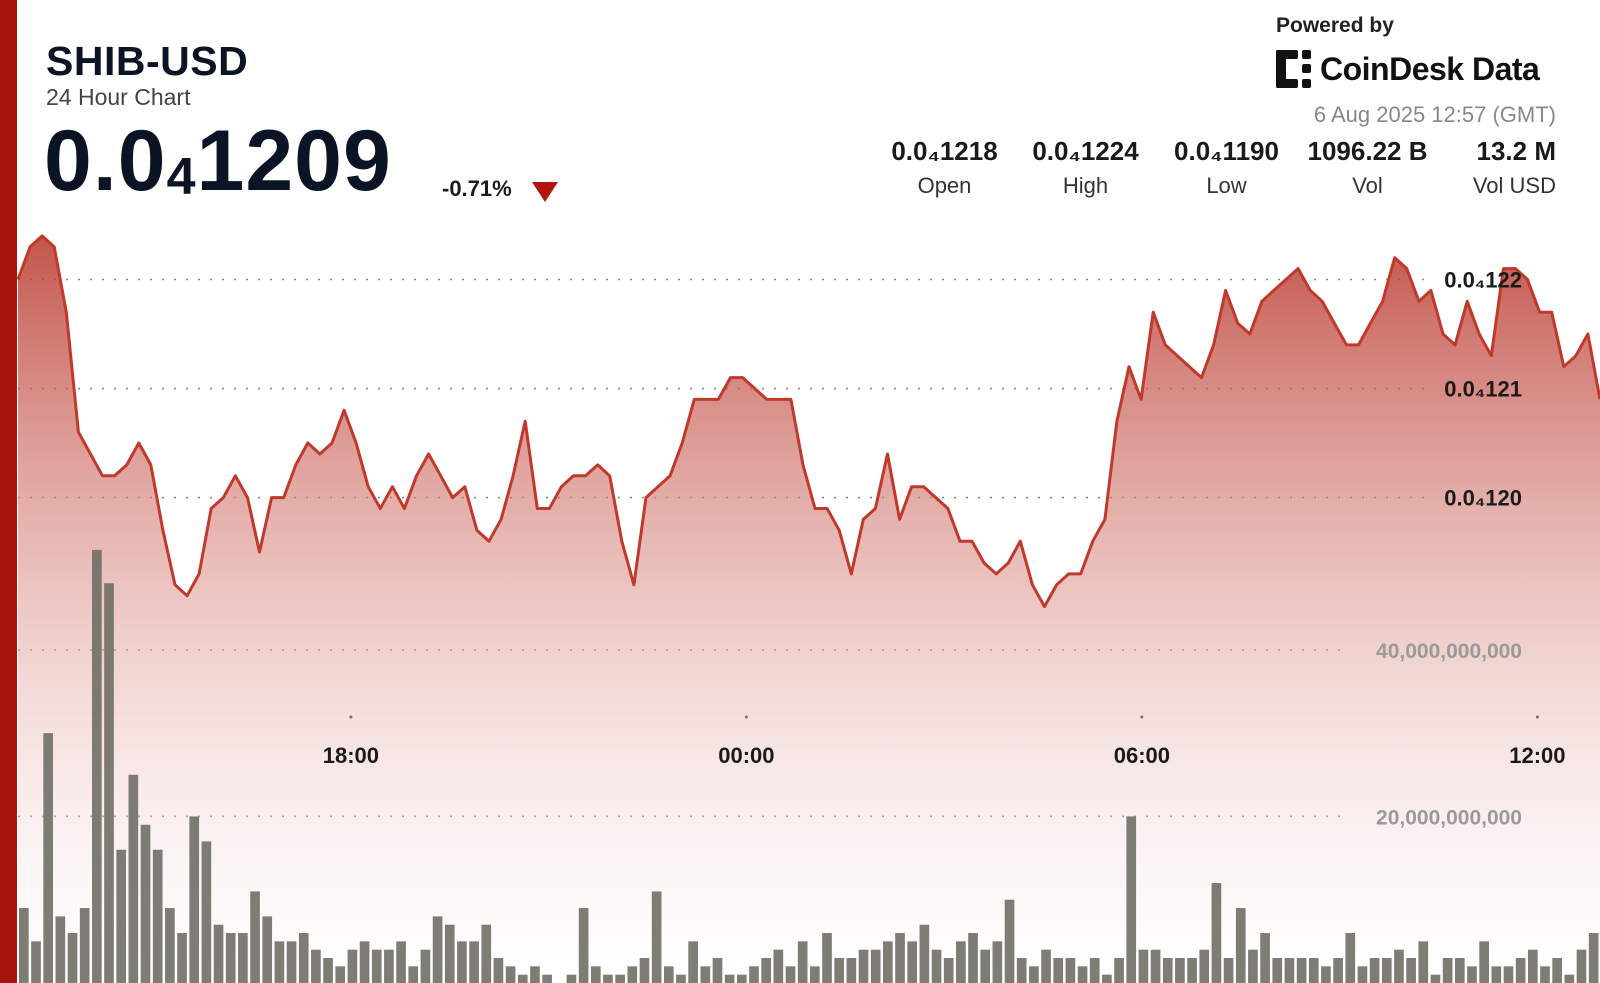 The height and width of the screenshot is (983, 1600). What do you see at coordinates (1430, 68) in the screenshot?
I see `brand-name: CoinDesk Data` at bounding box center [1430, 68].